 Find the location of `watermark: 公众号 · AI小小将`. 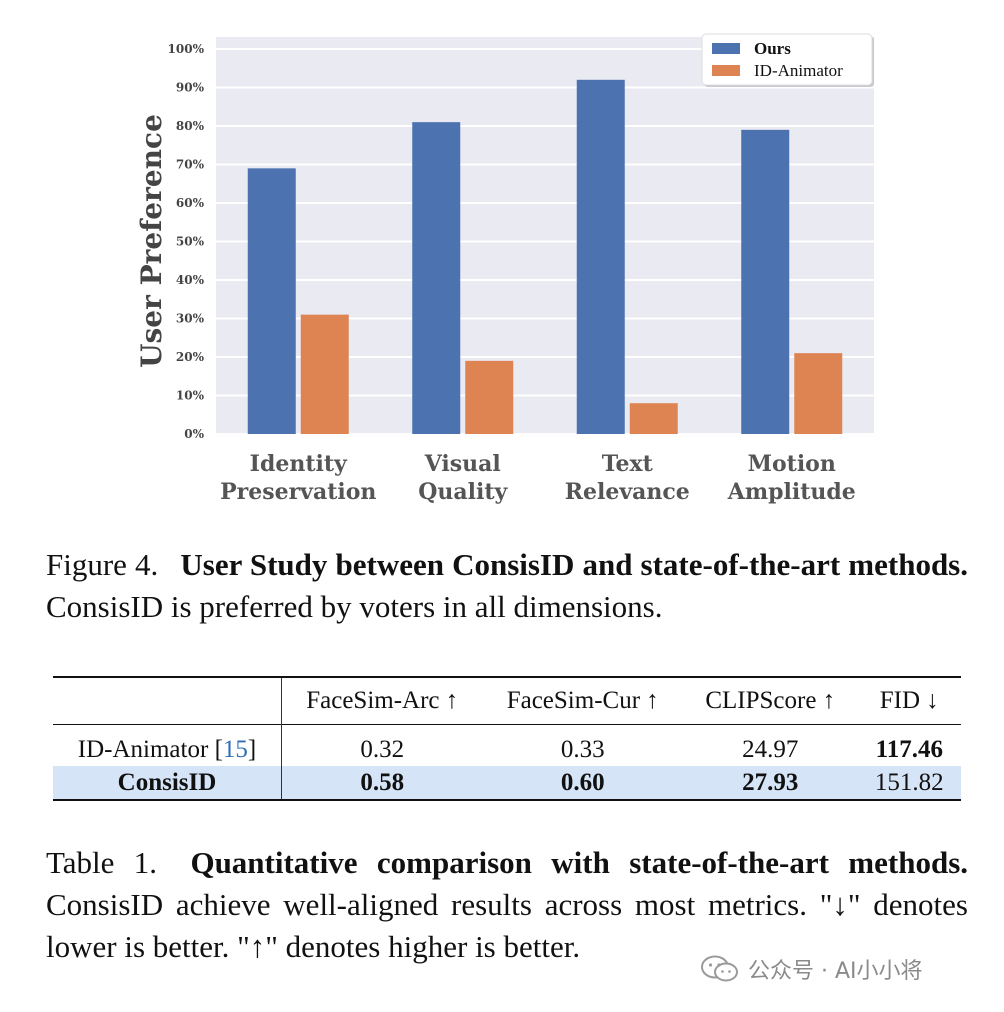

watermark: 公众号 · AI小小将 is located at coordinates (811, 969).